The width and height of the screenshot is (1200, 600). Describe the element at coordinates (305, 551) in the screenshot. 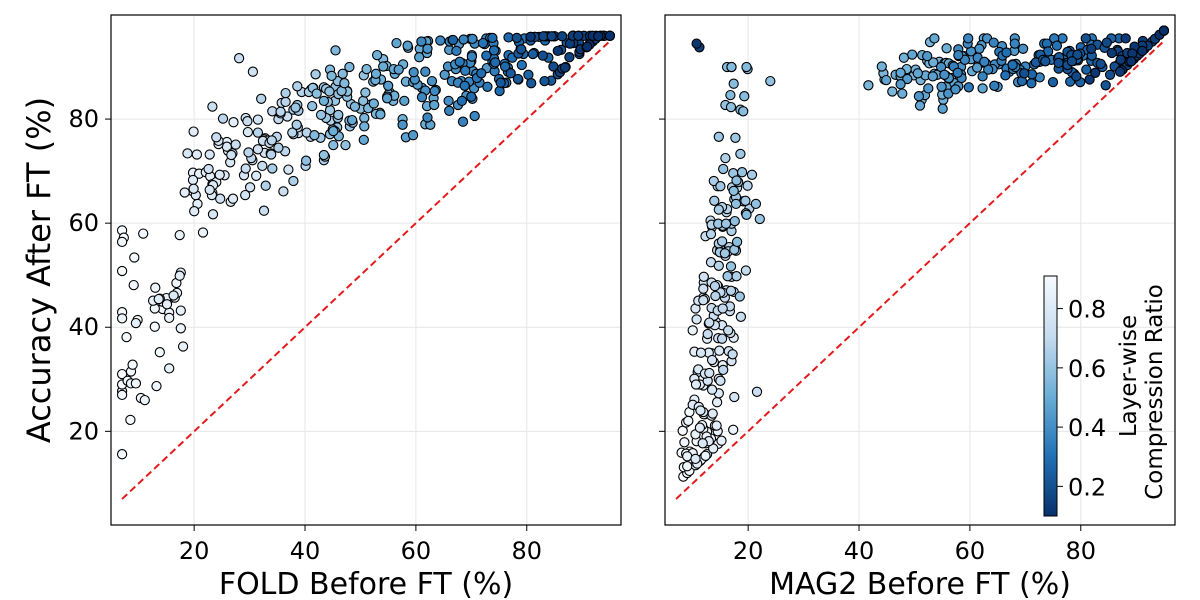

I see `fold-x-tick-label: 40` at that location.